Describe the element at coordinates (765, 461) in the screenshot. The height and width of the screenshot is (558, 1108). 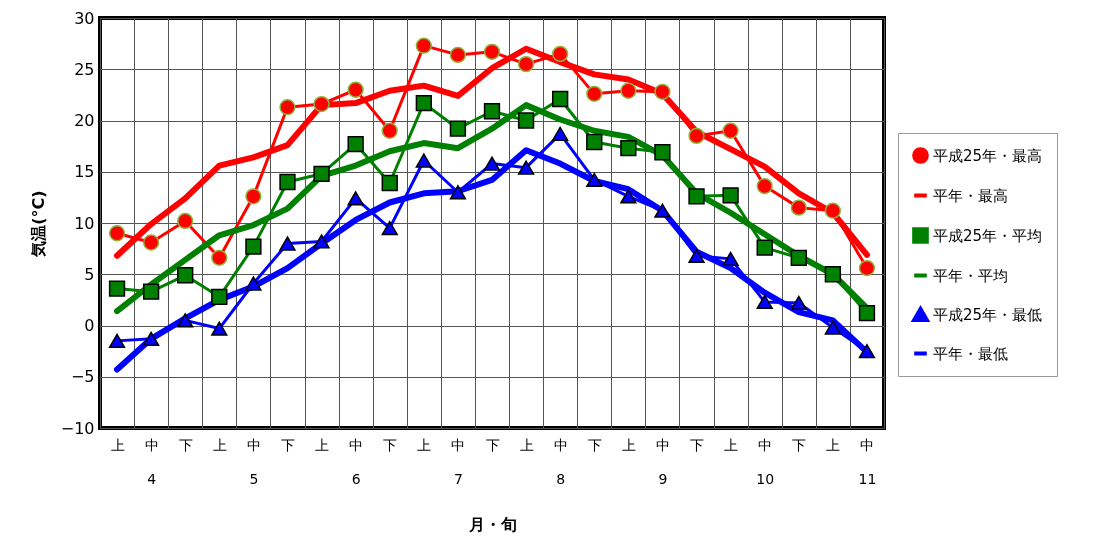
I see `category-label: 中 10` at that location.